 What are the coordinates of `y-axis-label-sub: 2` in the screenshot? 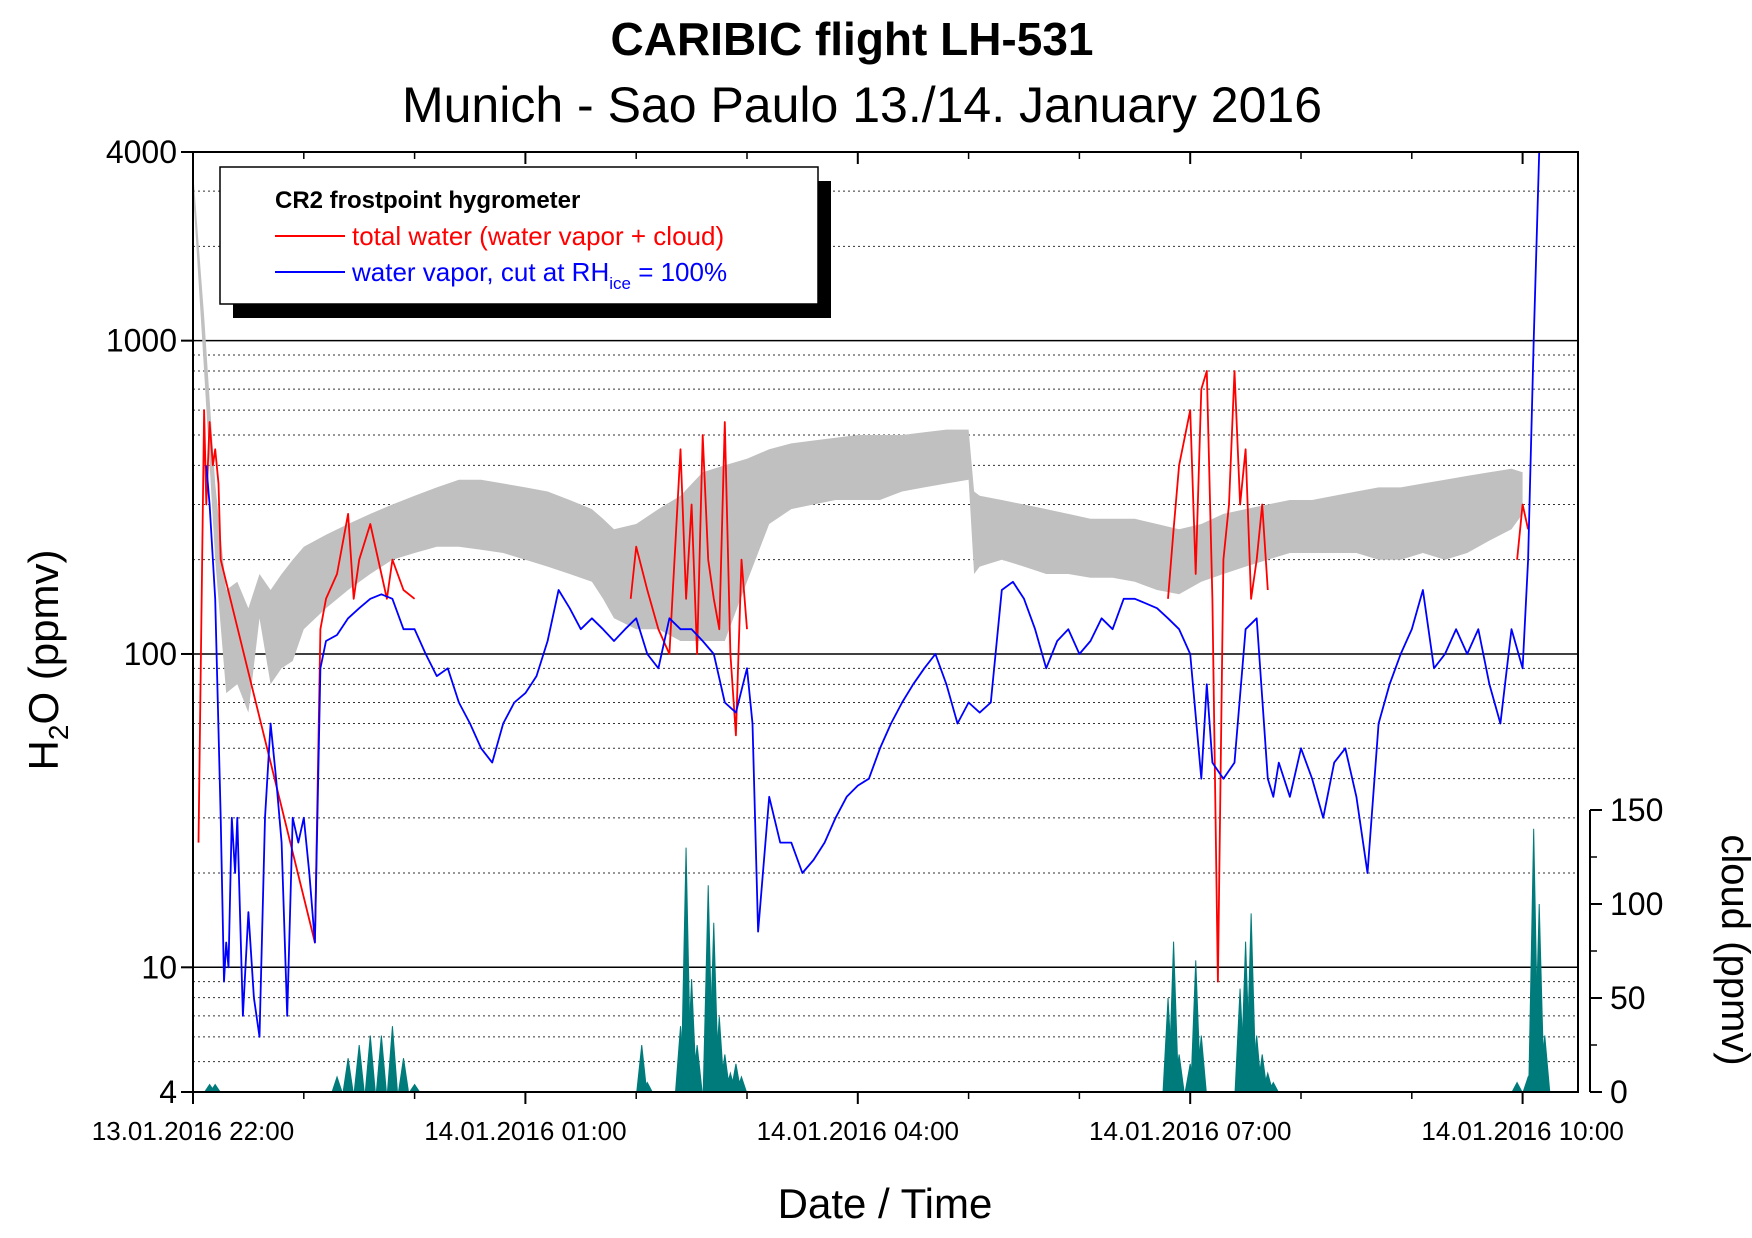 It's located at (58, 733).